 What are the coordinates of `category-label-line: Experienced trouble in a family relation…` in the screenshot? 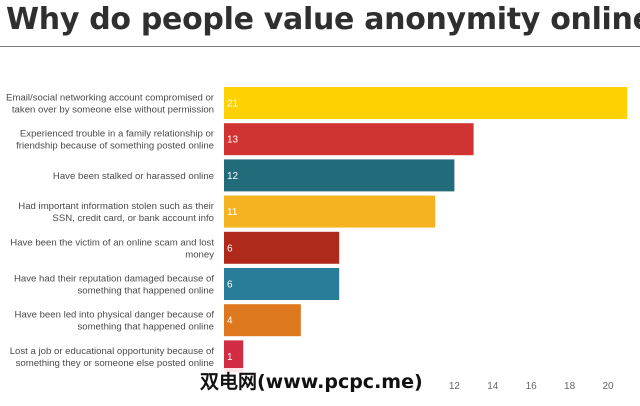 It's located at (117, 134).